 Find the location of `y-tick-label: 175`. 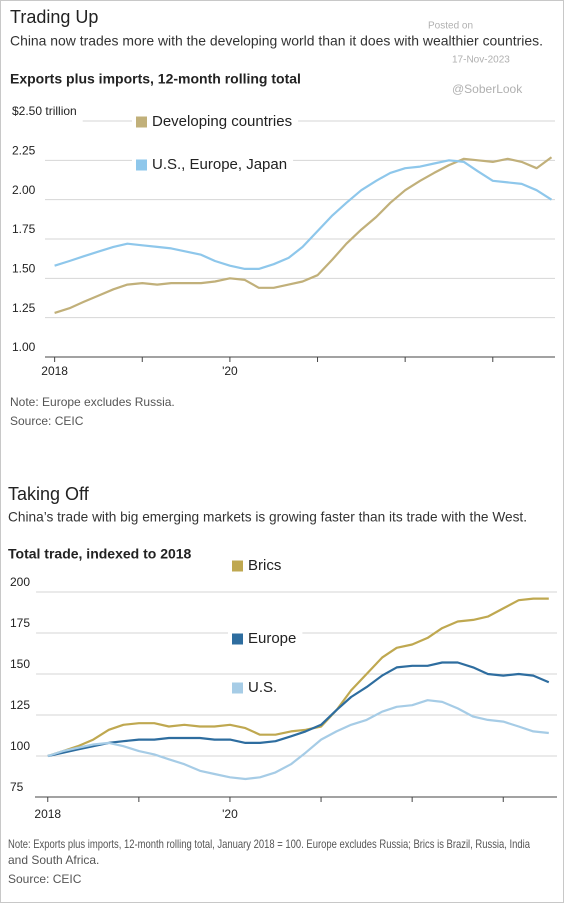

y-tick-label: 175 is located at coordinates (20, 623).